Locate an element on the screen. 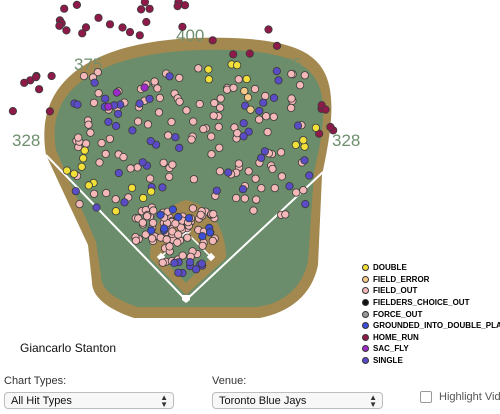  legend-swatch-single is located at coordinates (365, 361).